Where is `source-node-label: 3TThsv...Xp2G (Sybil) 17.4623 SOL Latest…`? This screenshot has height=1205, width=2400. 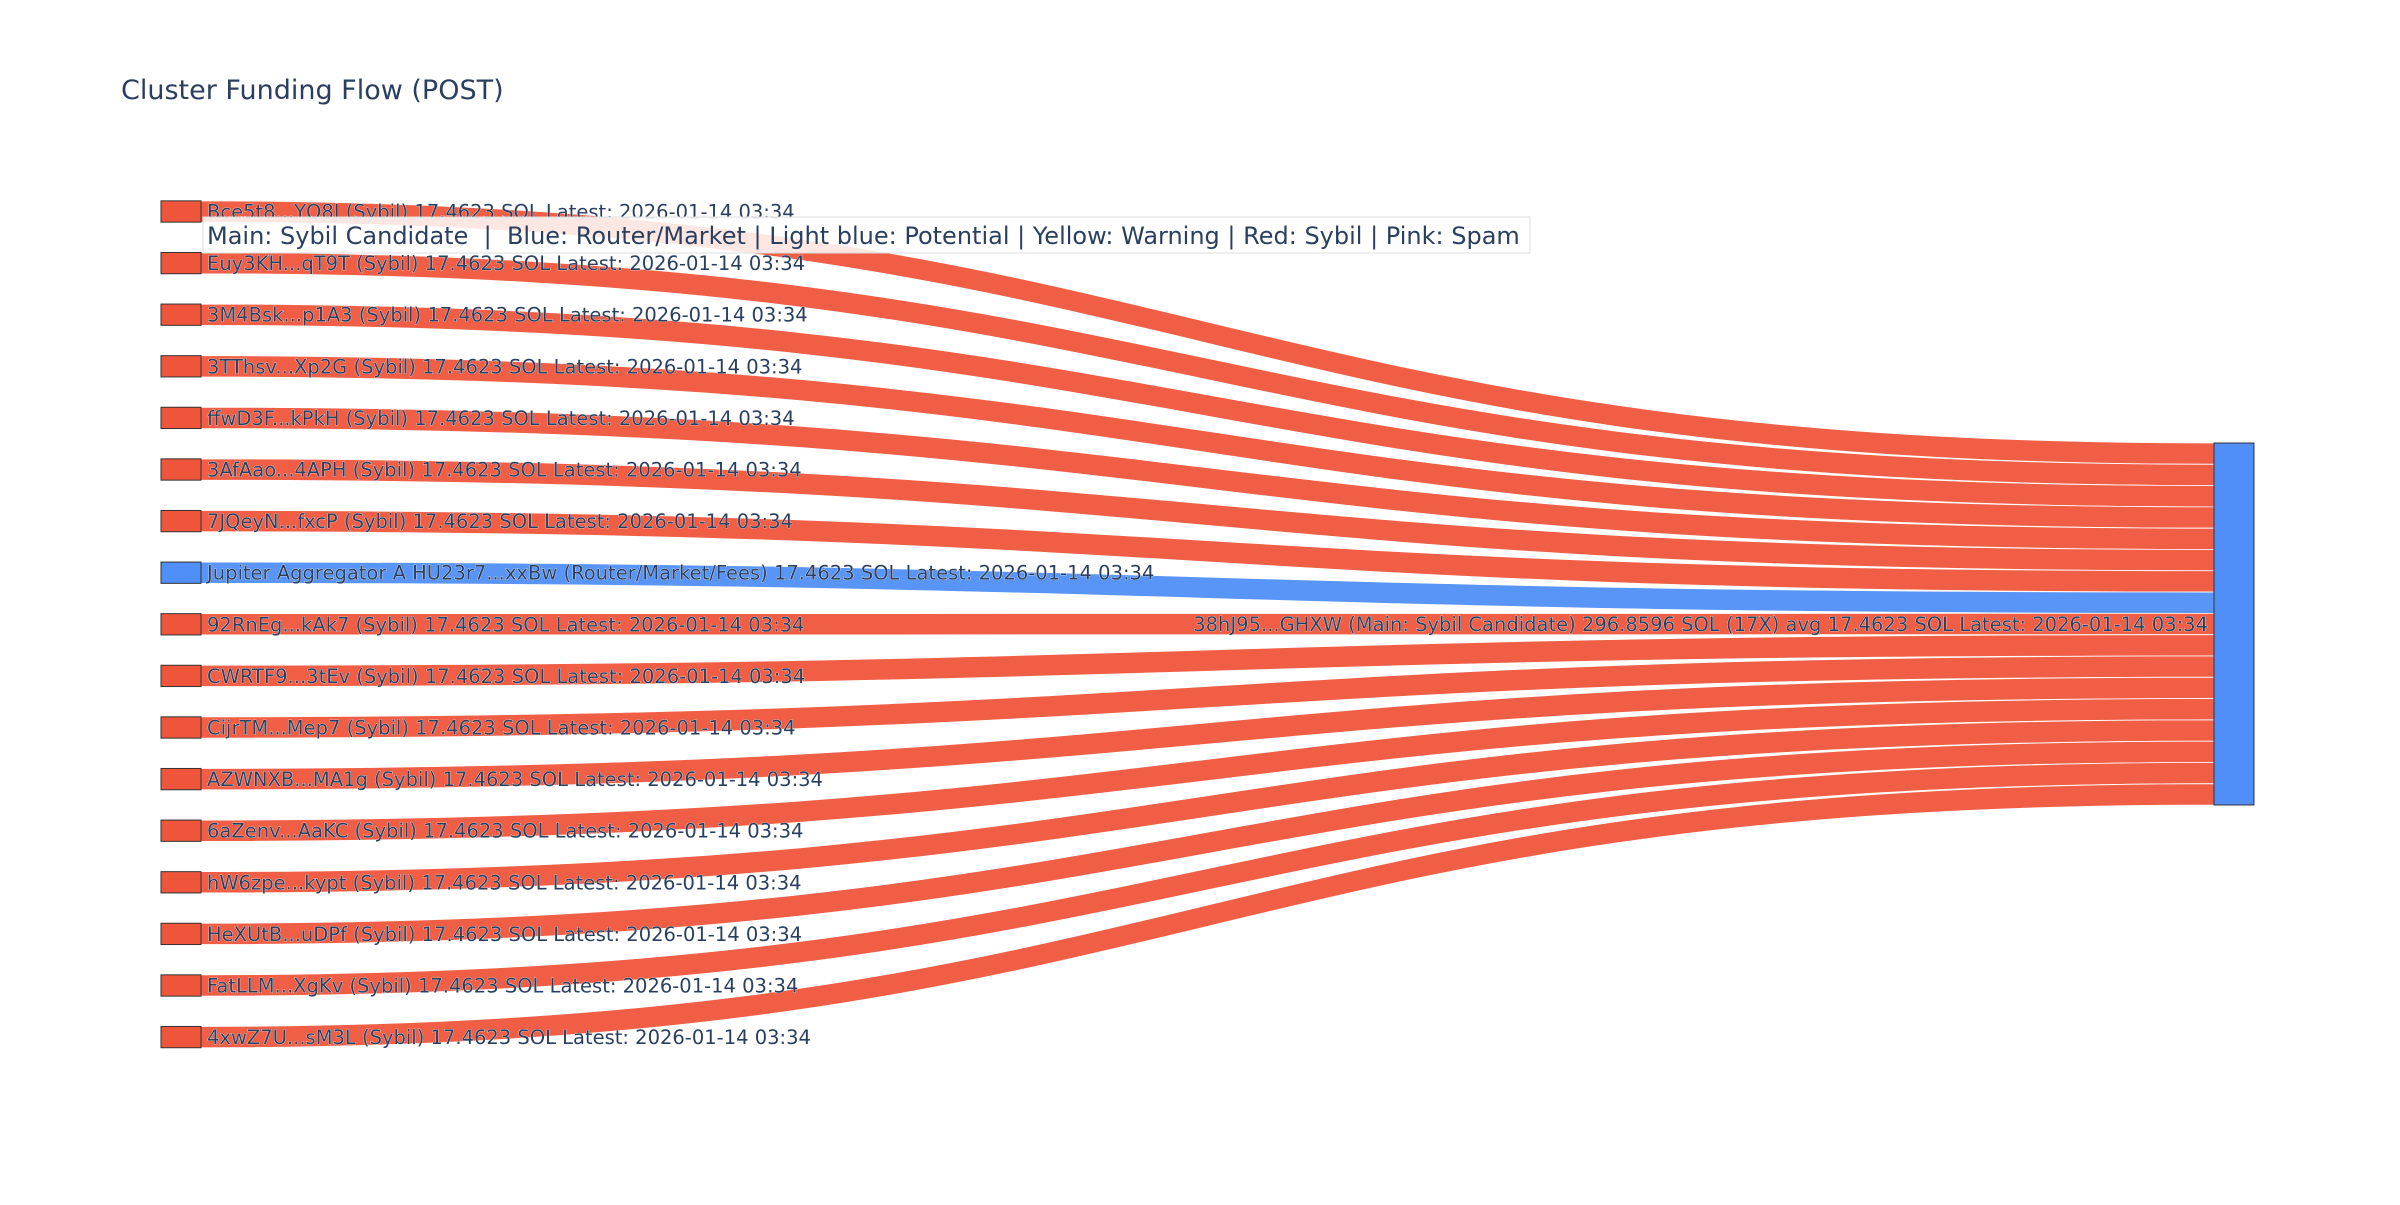 source-node-label: 3TThsv...Xp2G (Sybil) 17.4623 SOL Latest… is located at coordinates (504, 366).